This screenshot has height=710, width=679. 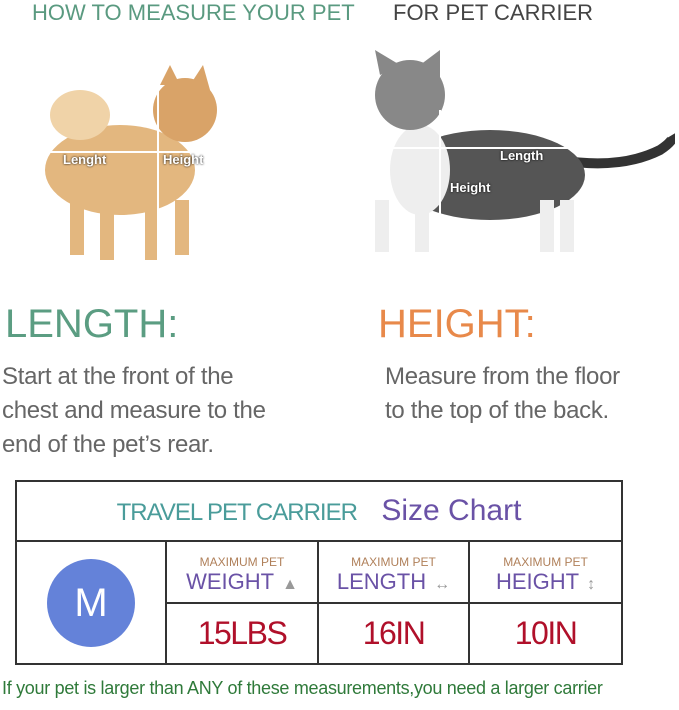 What do you see at coordinates (381, 581) in the screenshot?
I see `length-label: LENGTH` at bounding box center [381, 581].